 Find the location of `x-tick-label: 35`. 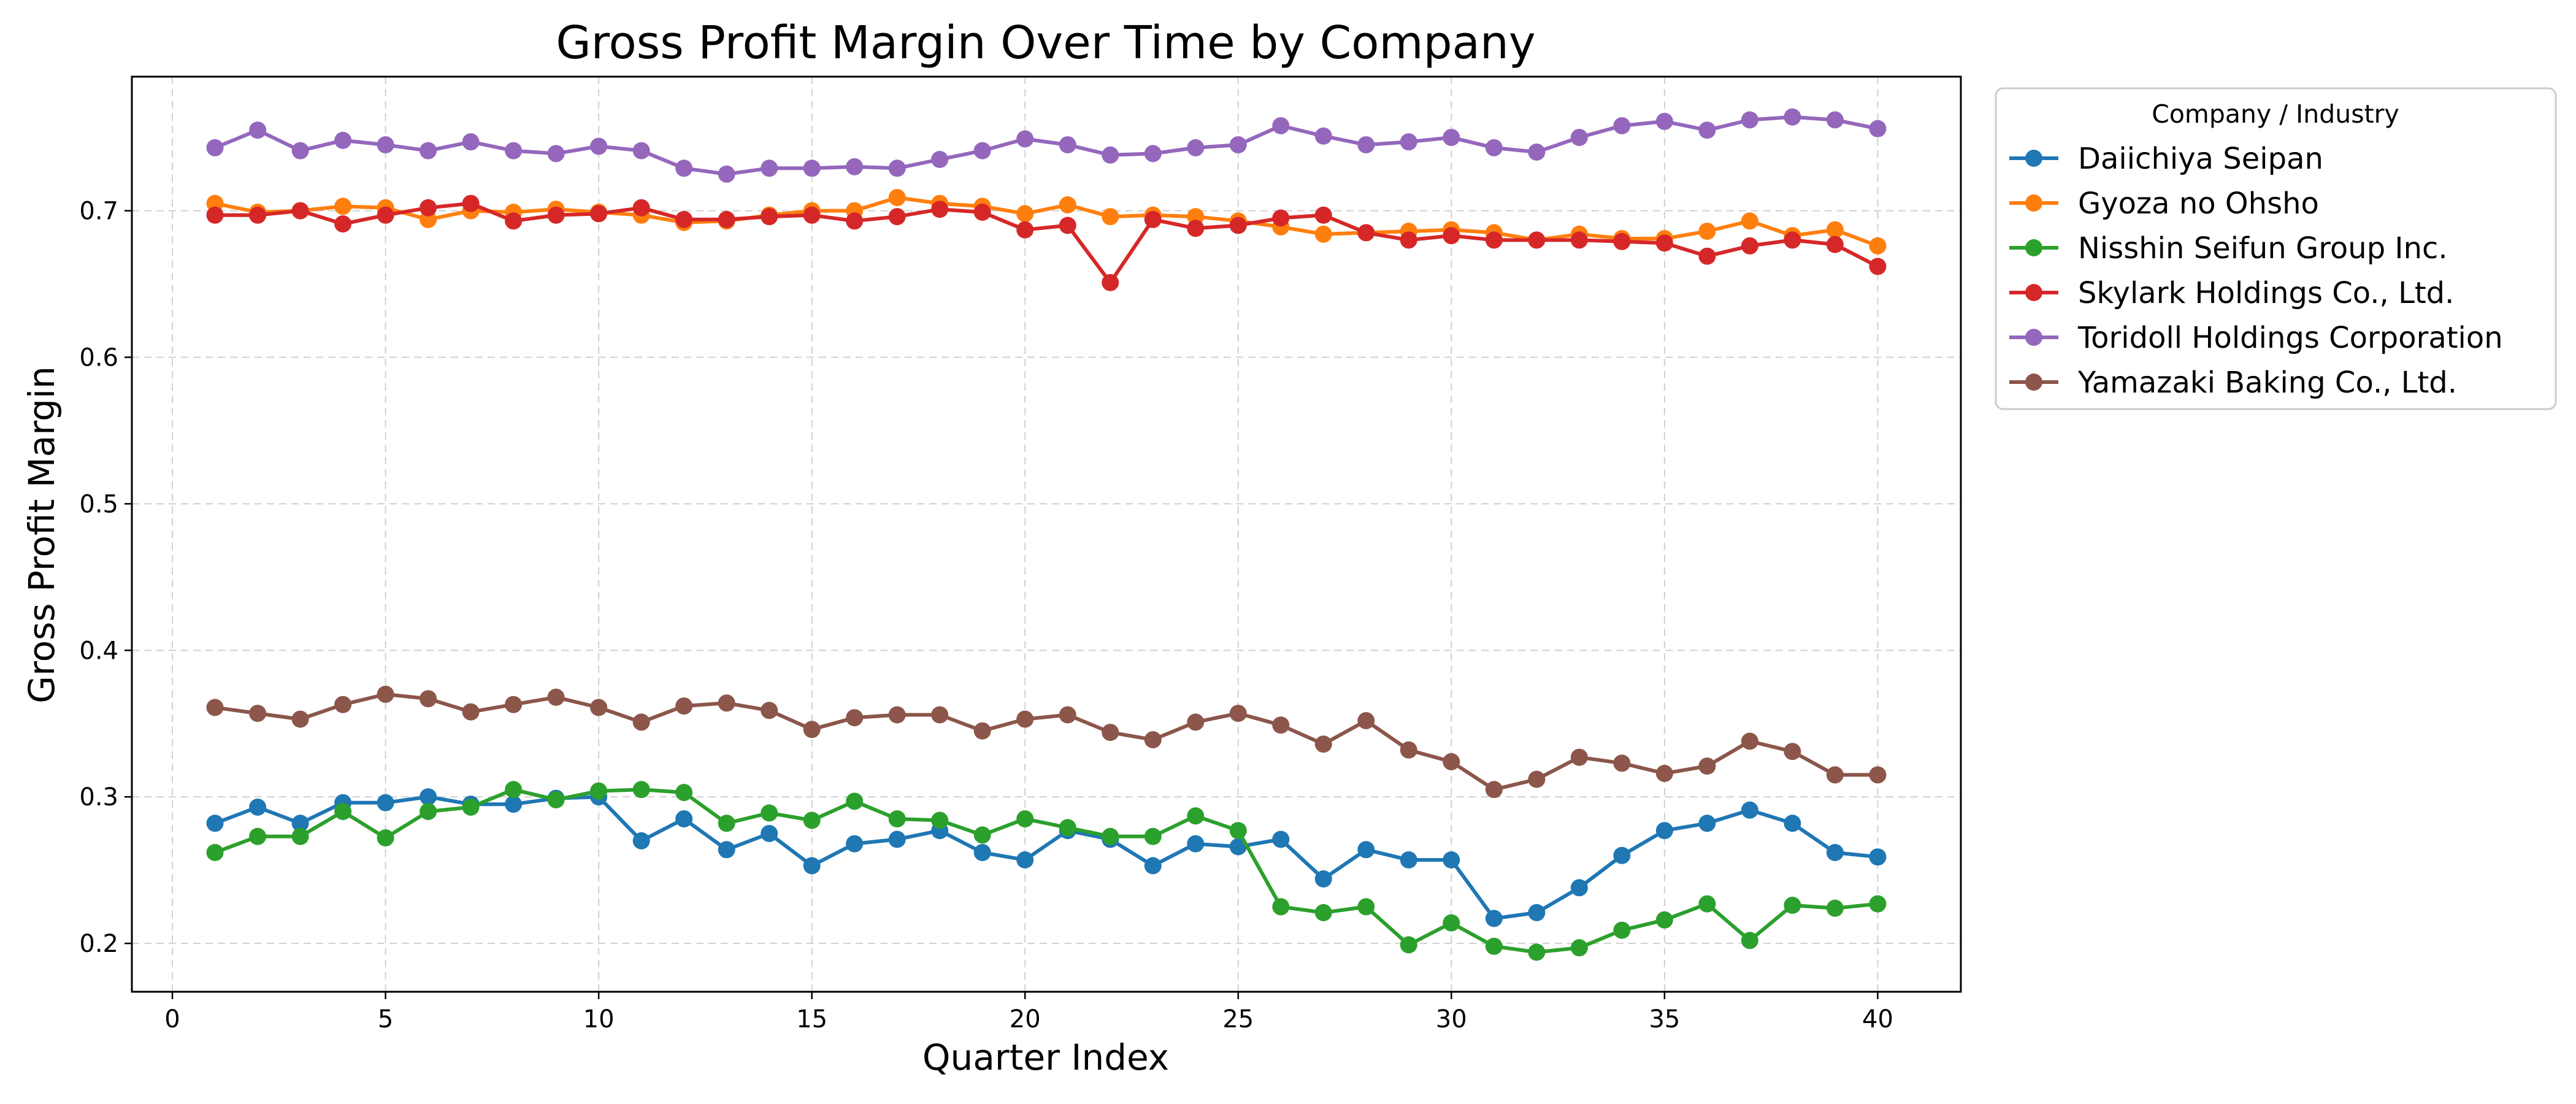

x-tick-label: 35 is located at coordinates (1664, 1019).